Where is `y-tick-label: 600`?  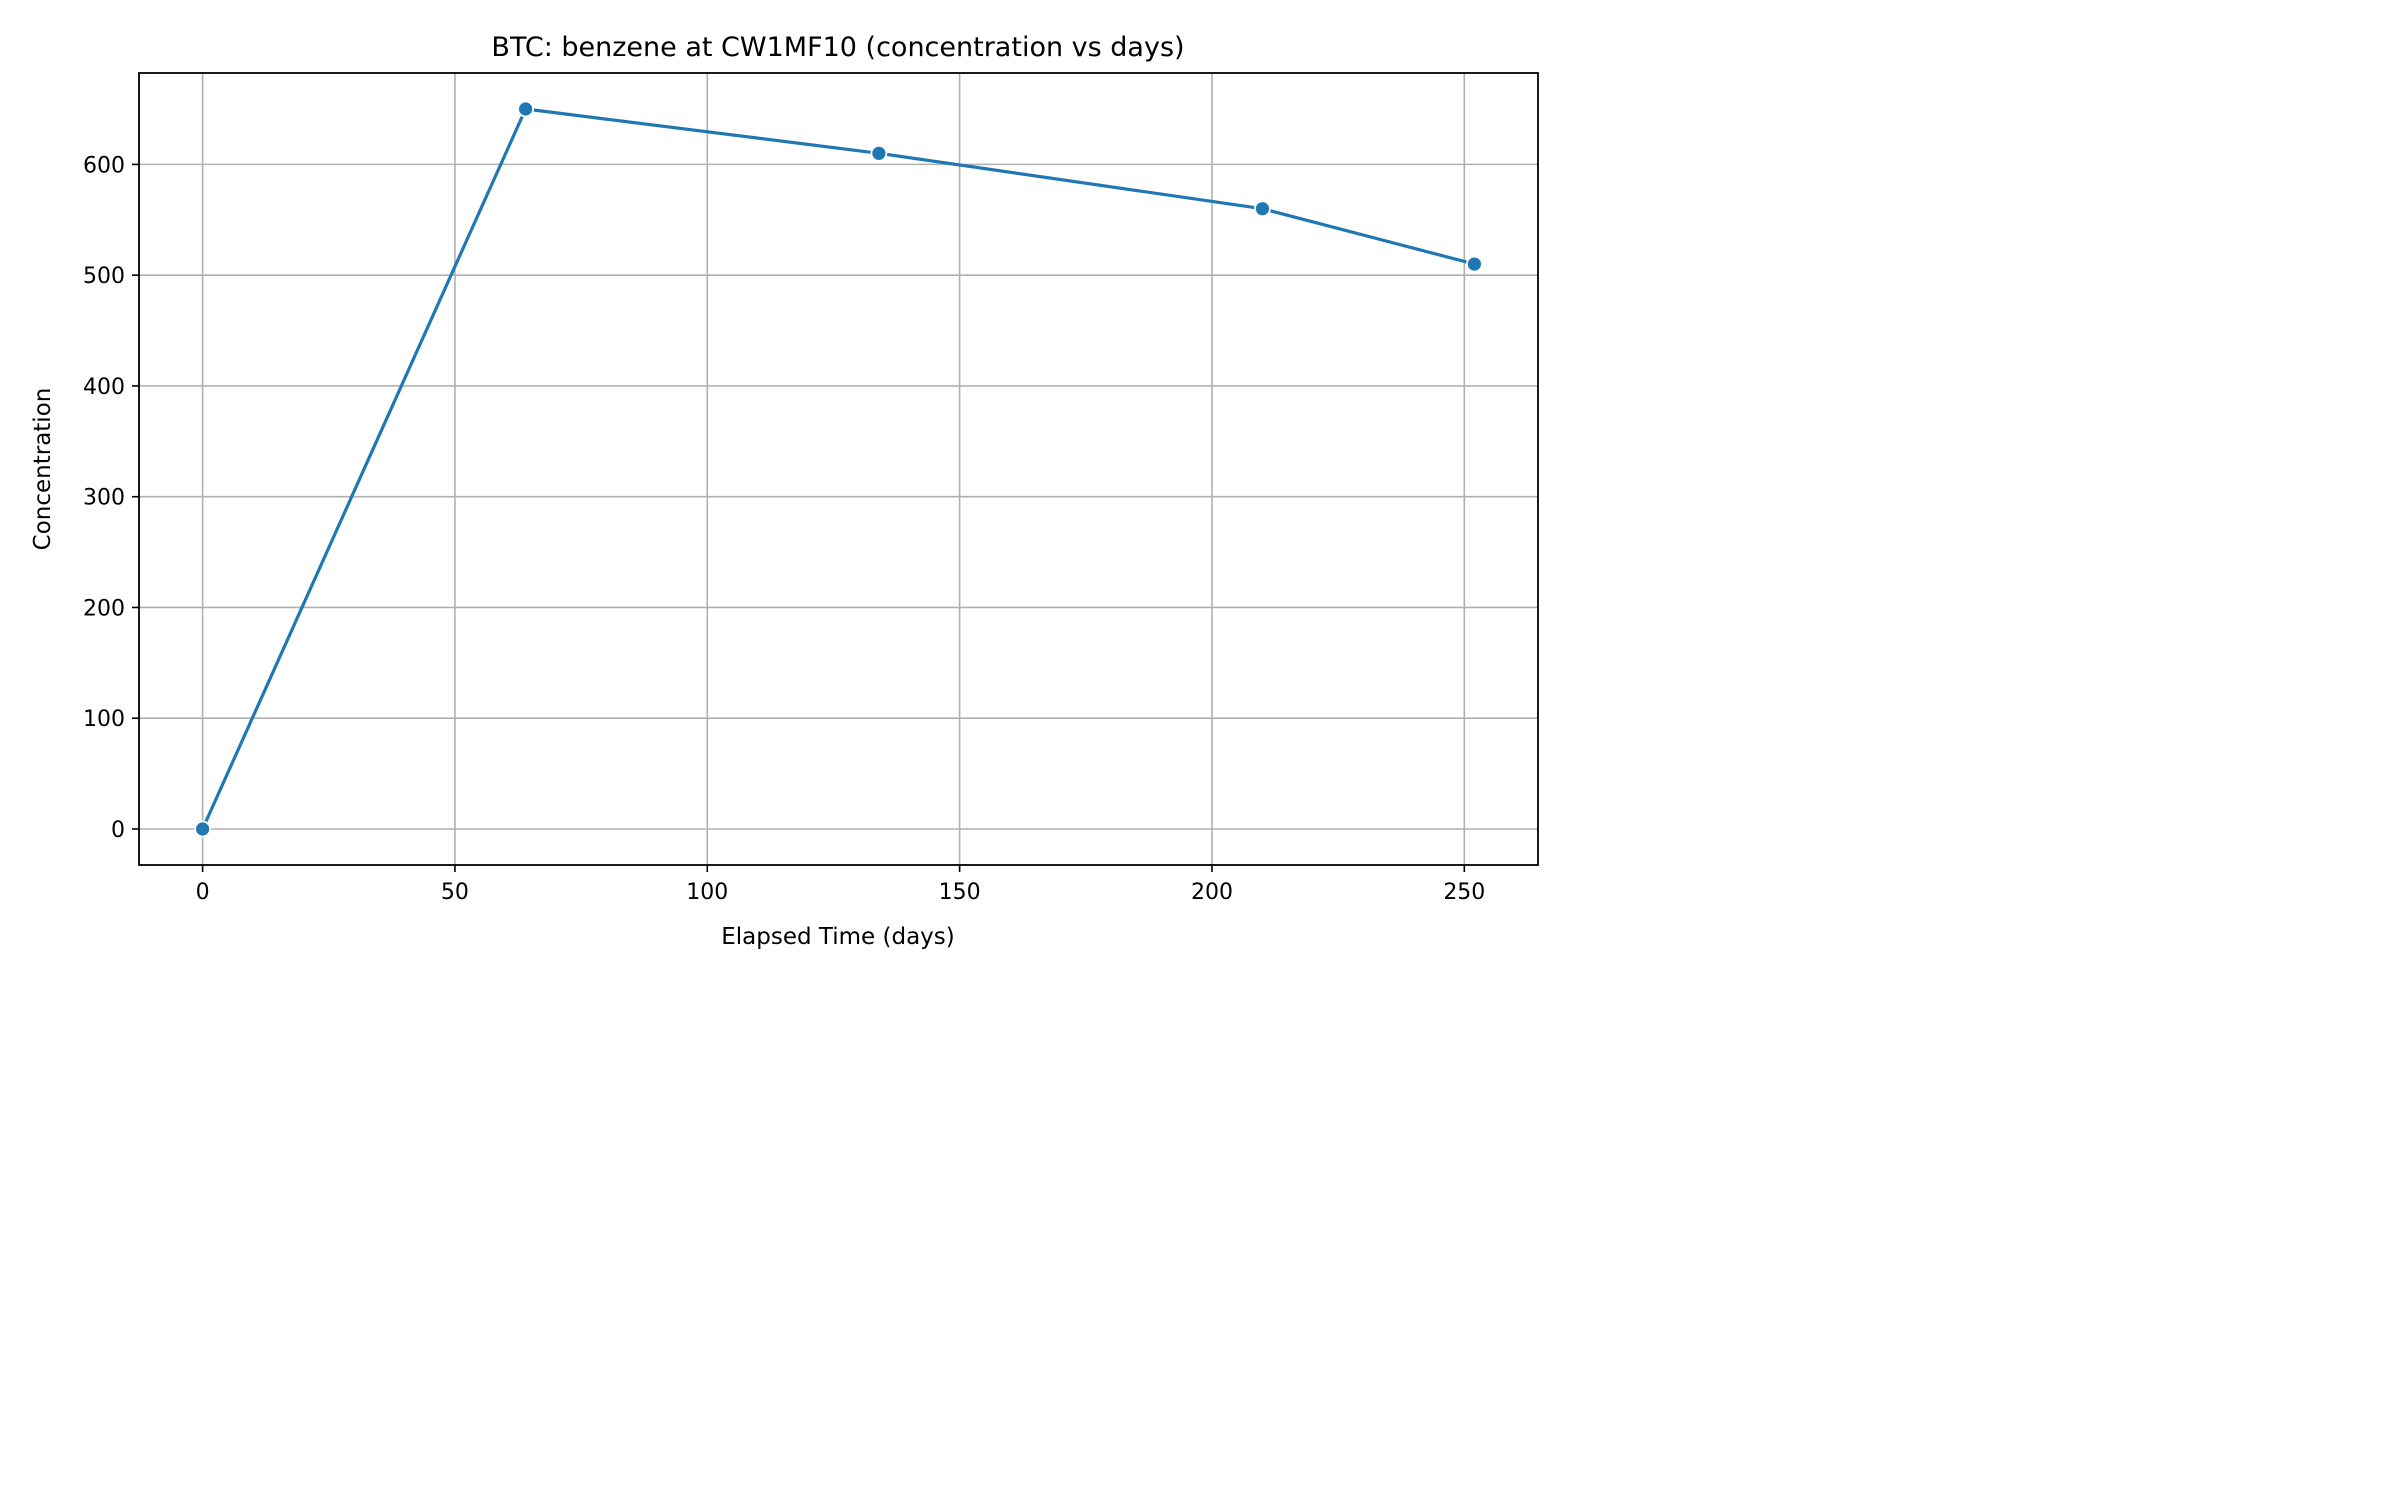 y-tick-label: 600 is located at coordinates (104, 165).